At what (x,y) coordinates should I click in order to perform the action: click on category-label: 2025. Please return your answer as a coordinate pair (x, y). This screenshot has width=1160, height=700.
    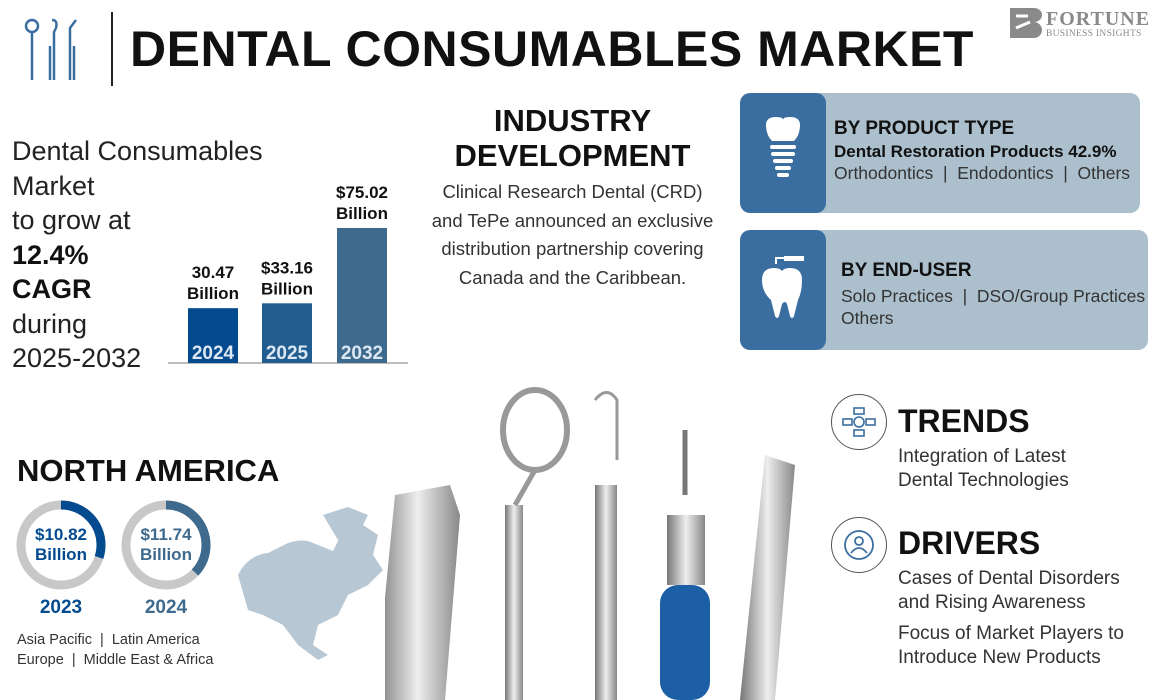
    Looking at the image, I should click on (287, 353).